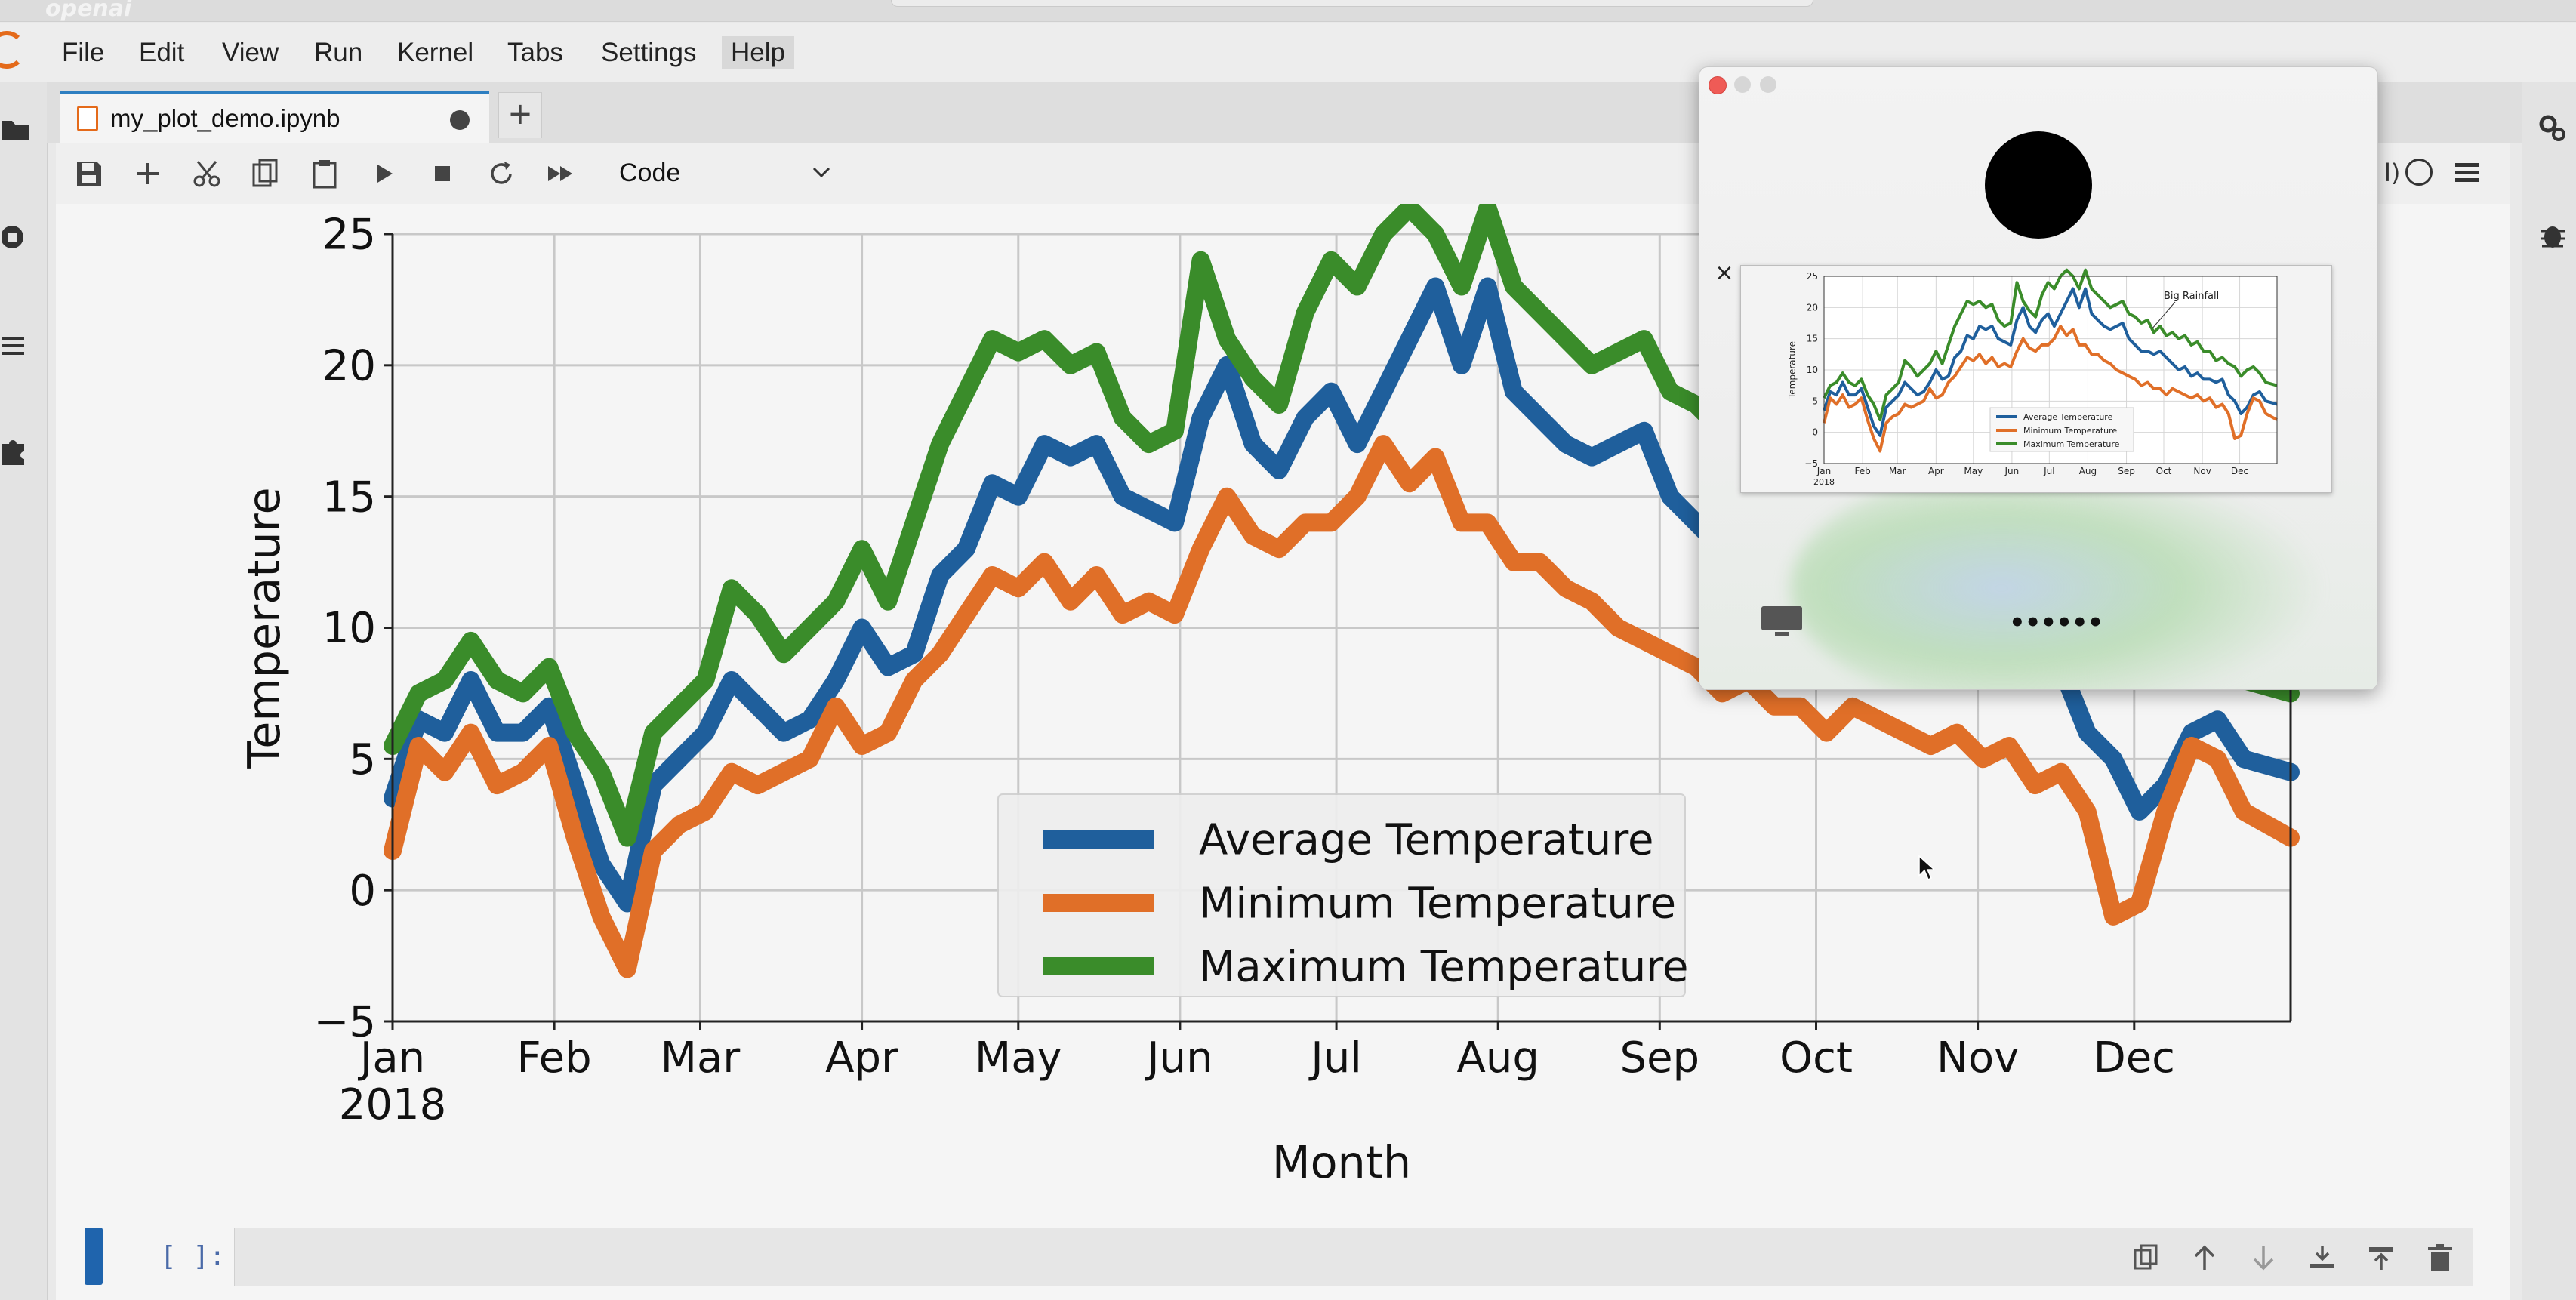 The height and width of the screenshot is (1300, 2576). Describe the element at coordinates (1718, 85) in the screenshot. I see `window-close-button` at that location.